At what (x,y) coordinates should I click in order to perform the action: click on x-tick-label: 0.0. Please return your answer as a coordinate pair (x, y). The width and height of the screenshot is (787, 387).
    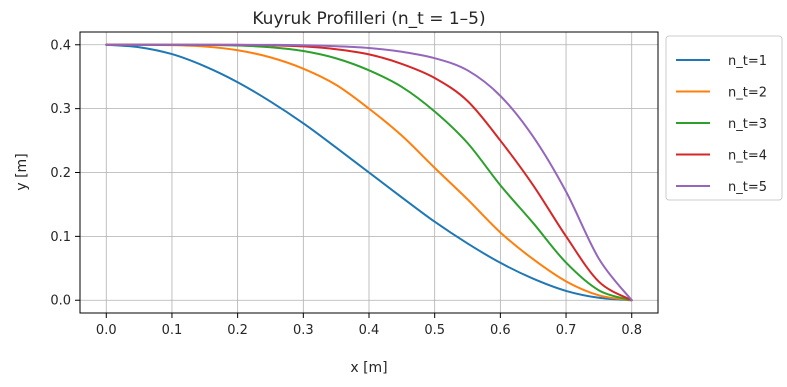
    Looking at the image, I should click on (106, 330).